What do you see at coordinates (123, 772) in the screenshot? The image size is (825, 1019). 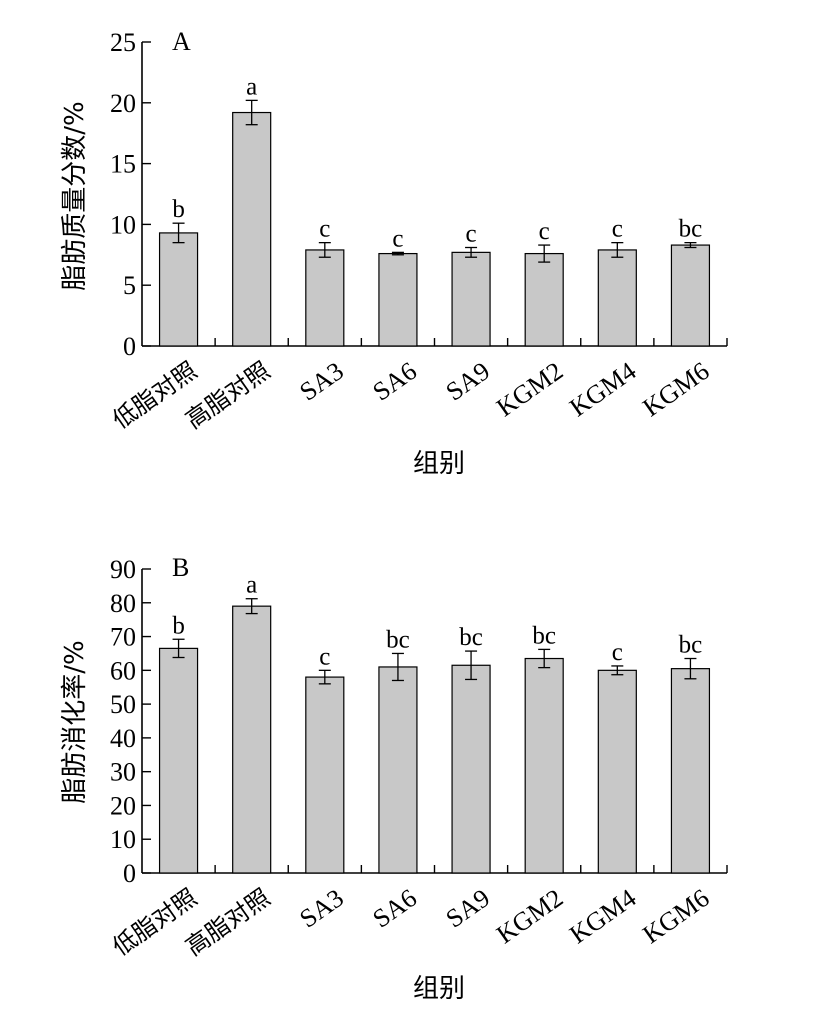 I see `y-tick-label: 30` at bounding box center [123, 772].